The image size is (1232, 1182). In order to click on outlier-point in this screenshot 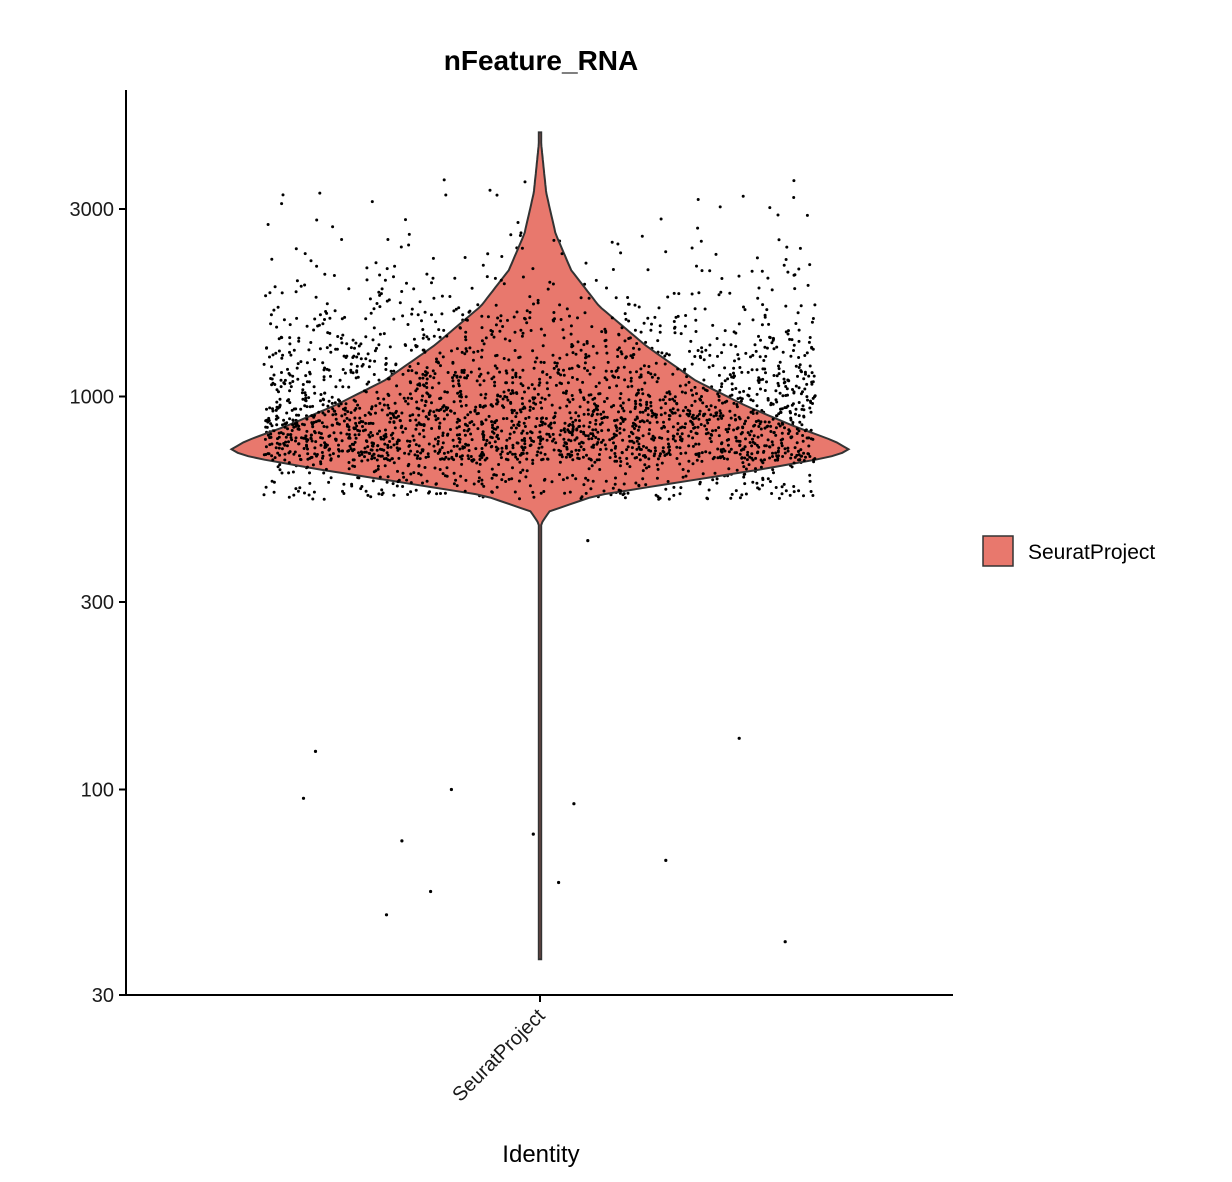, I will do `click(588, 541)`.